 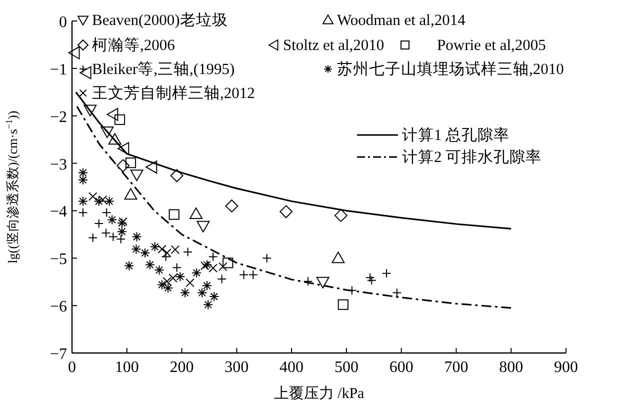 What do you see at coordinates (58, 307) in the screenshot?
I see `y-tick-label: −6` at bounding box center [58, 307].